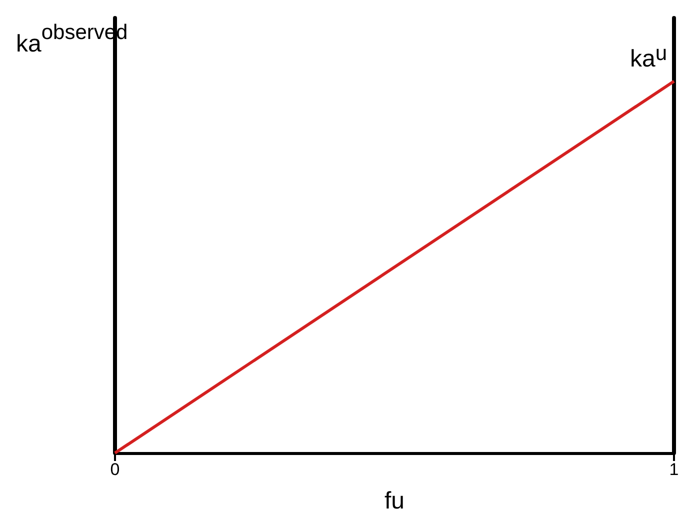 Image resolution: width=690 pixels, height=527 pixels. Describe the element at coordinates (394, 501) in the screenshot. I see `x-axis-title: fu` at that location.